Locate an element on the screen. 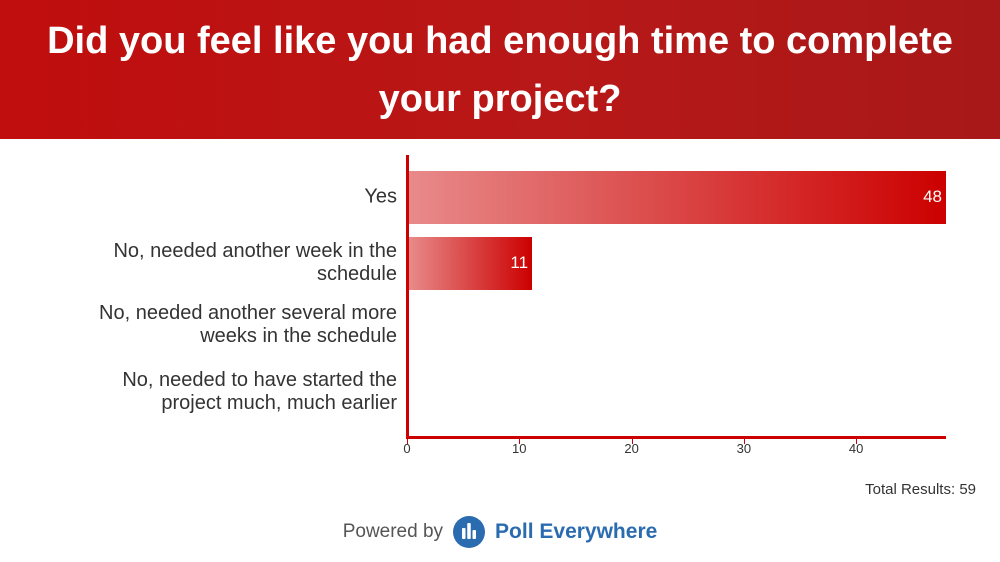 This screenshot has width=1000, height=562. x-tick-label: 30 is located at coordinates (744, 448).